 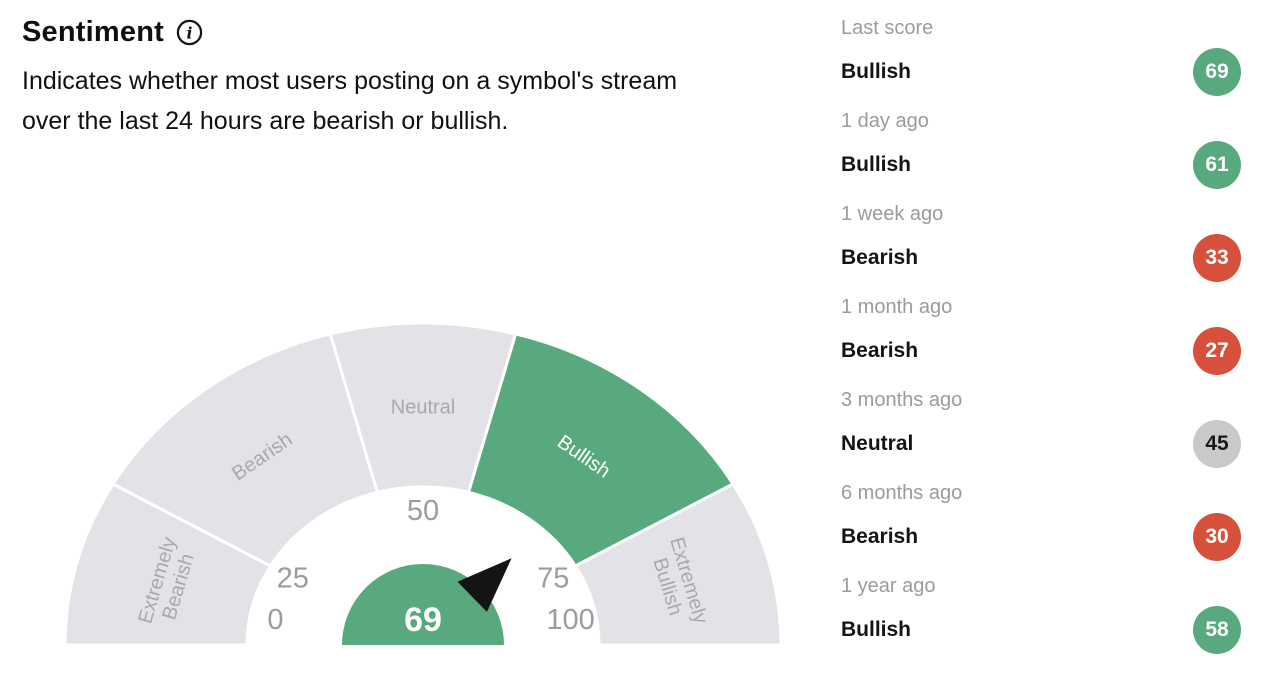 What do you see at coordinates (245, 450) in the screenshot?
I see `gauge-segment-bearish` at bounding box center [245, 450].